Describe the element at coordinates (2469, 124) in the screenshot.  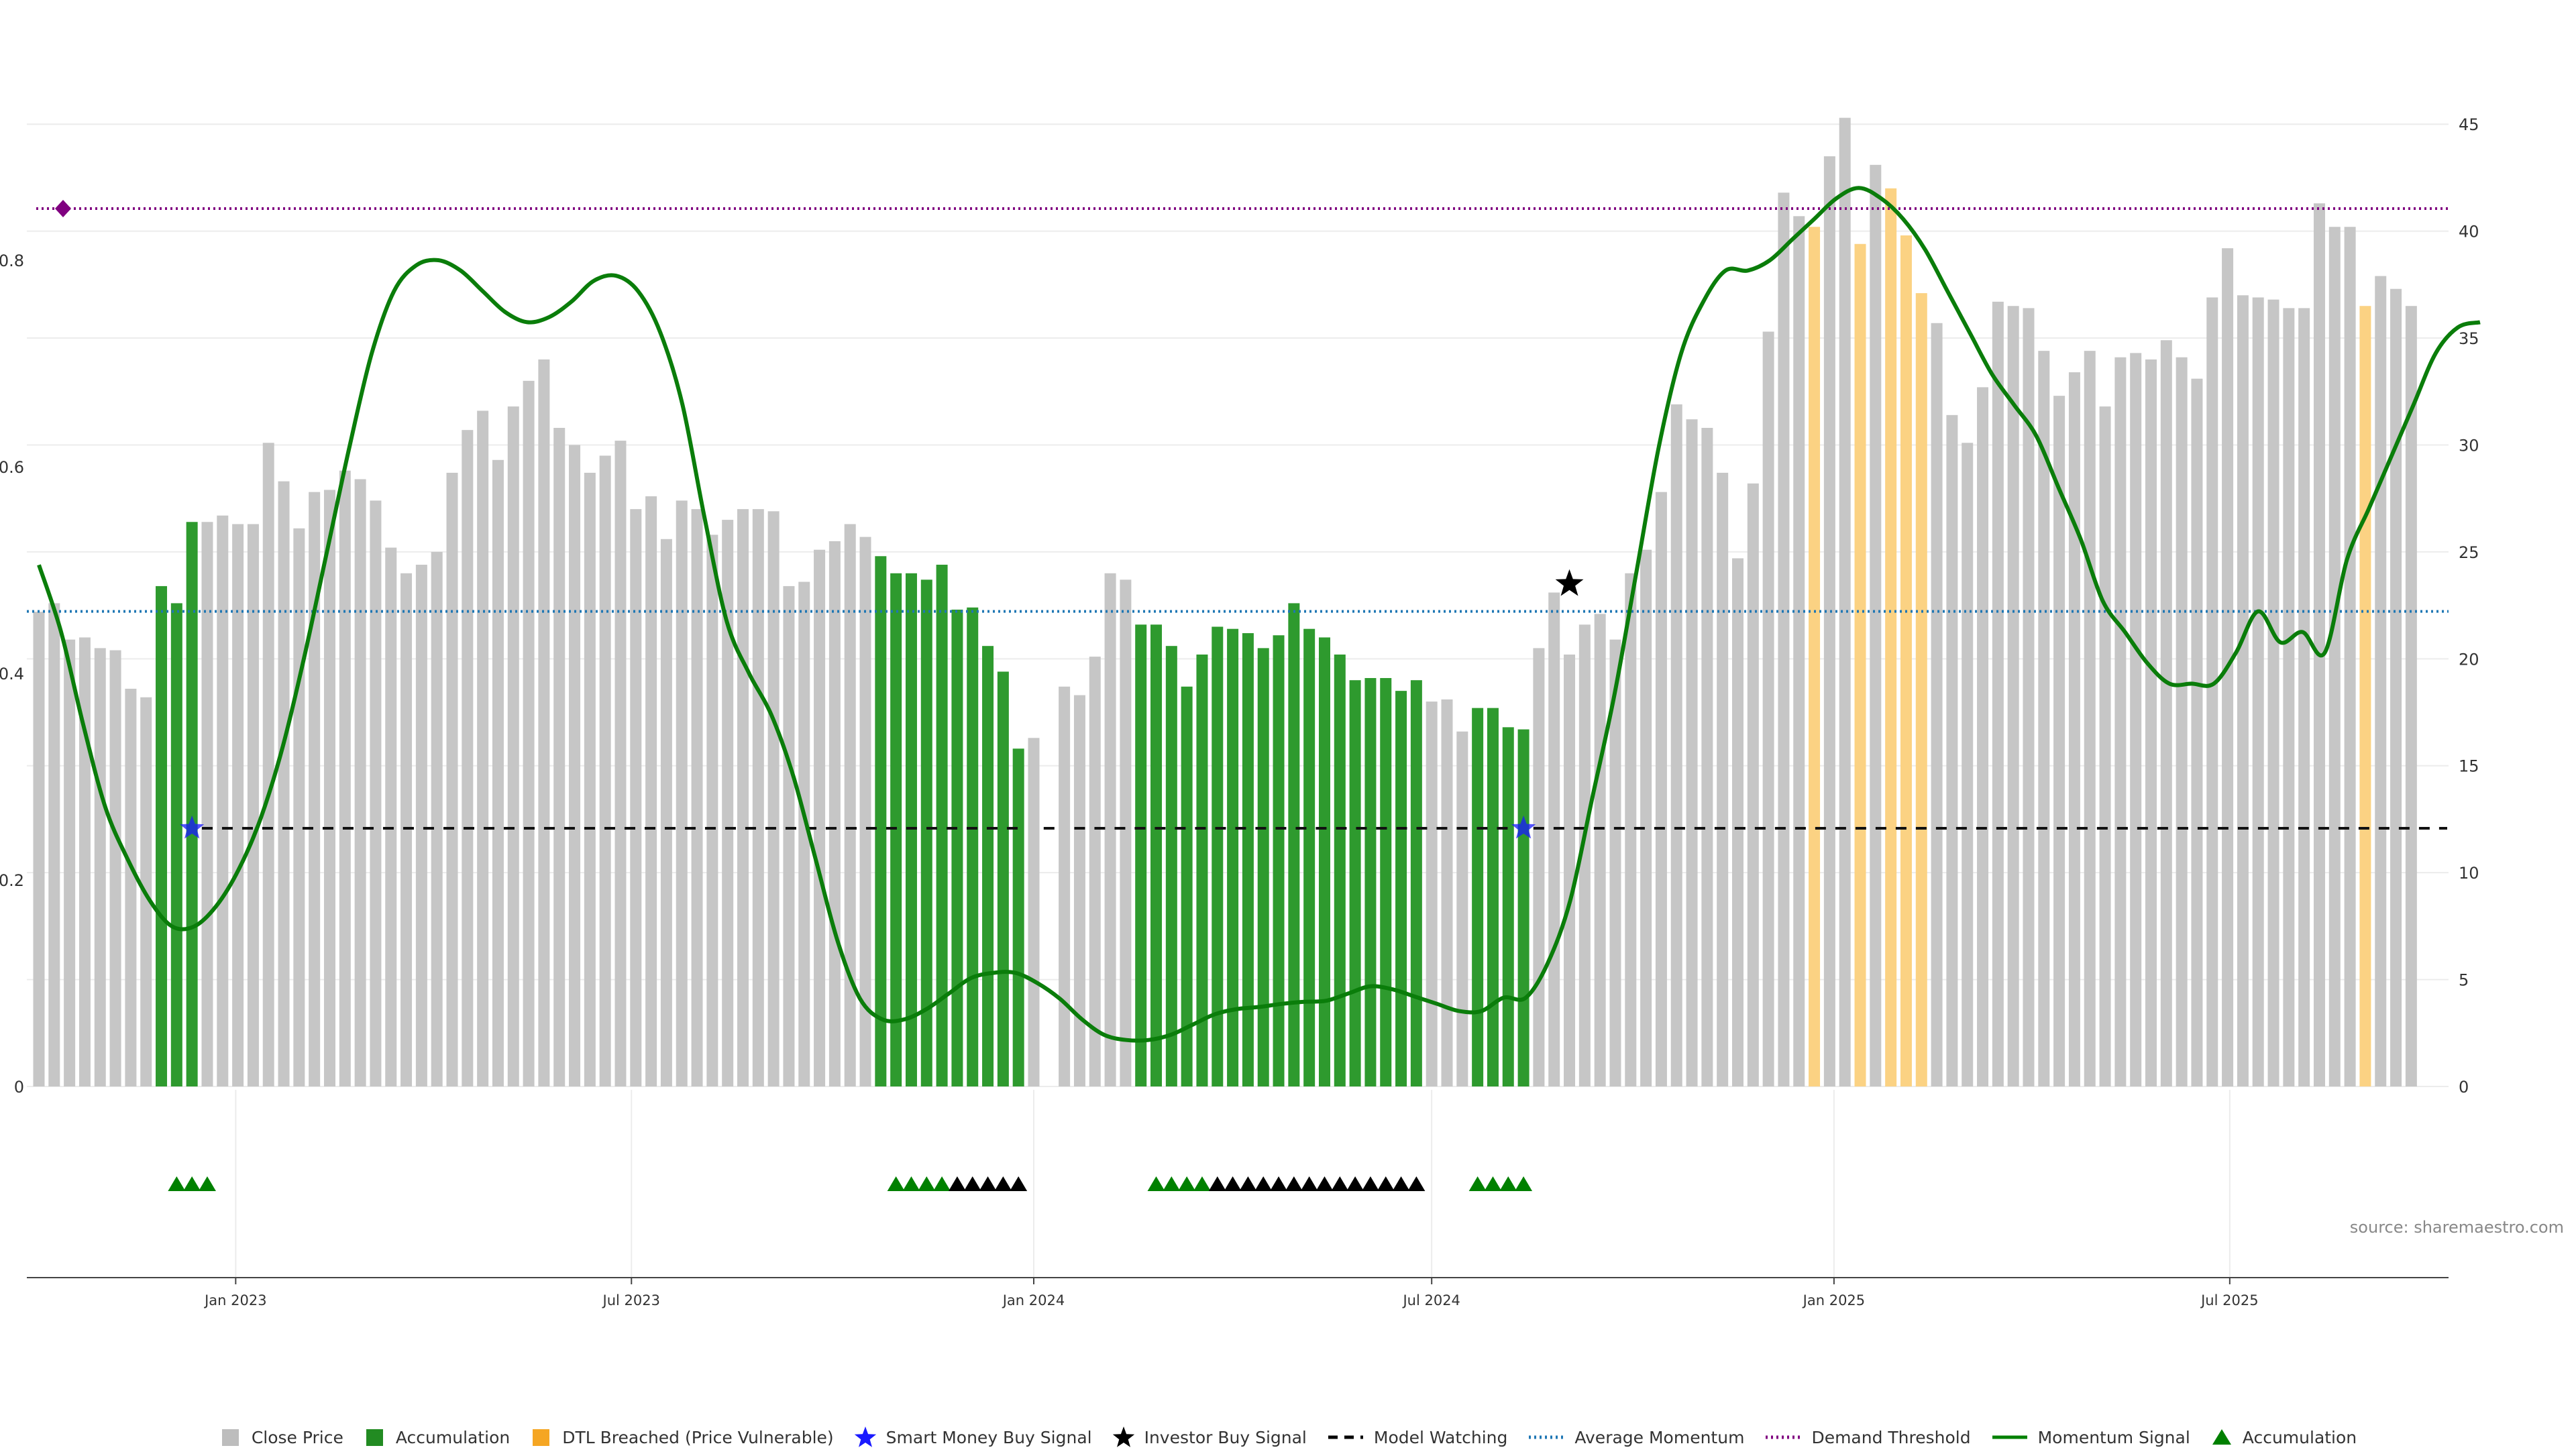
I see `right-axis-tick-label: 45` at that location.